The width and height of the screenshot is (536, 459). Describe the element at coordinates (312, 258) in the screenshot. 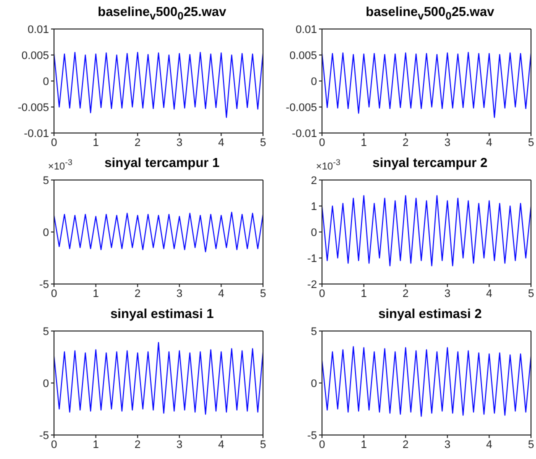

I see `y-tick-label: -1` at that location.